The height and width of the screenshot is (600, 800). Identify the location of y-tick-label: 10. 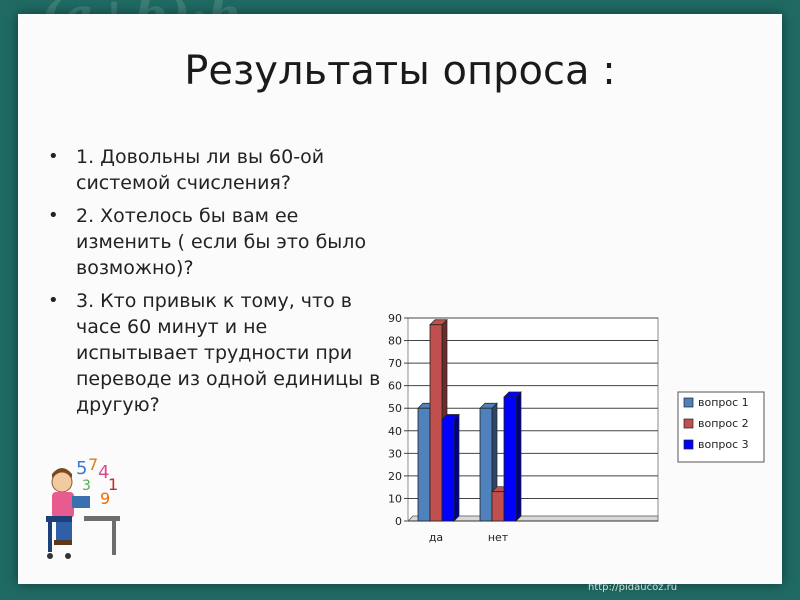
(395, 498).